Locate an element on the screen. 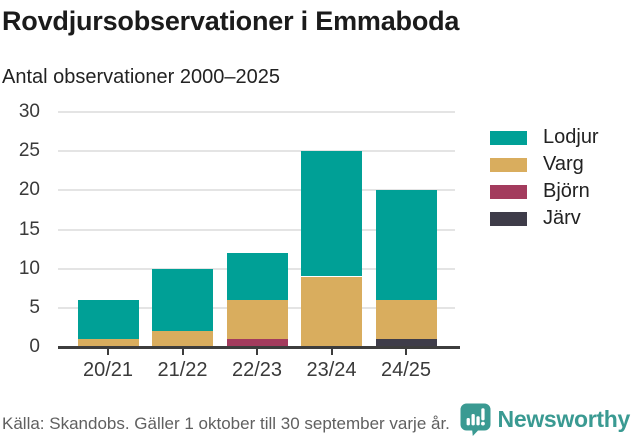 The width and height of the screenshot is (631, 439). newsworthy-icon is located at coordinates (475, 419).